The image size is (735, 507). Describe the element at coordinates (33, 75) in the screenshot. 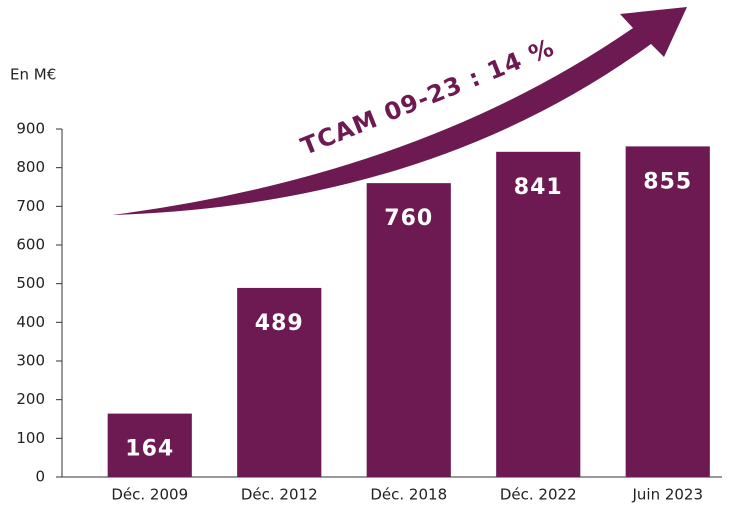

I see `unit-label: En M€` at that location.